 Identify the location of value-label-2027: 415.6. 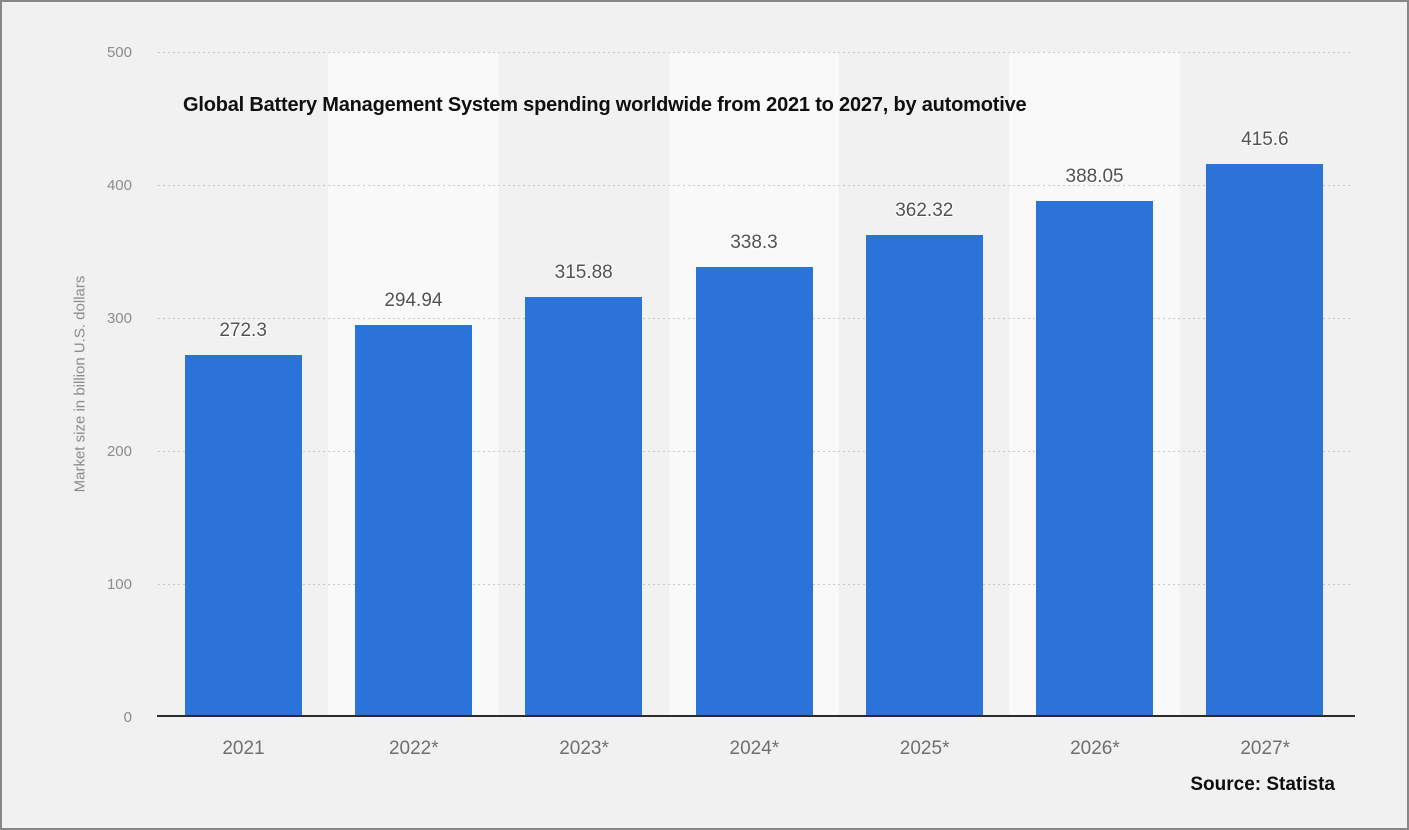
(1265, 140).